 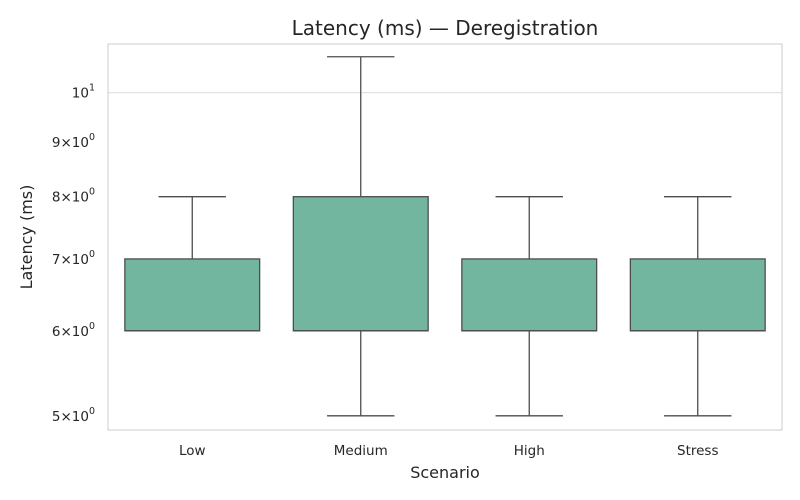 I want to click on y-tick-label: 5×100, so click(x=73, y=415).